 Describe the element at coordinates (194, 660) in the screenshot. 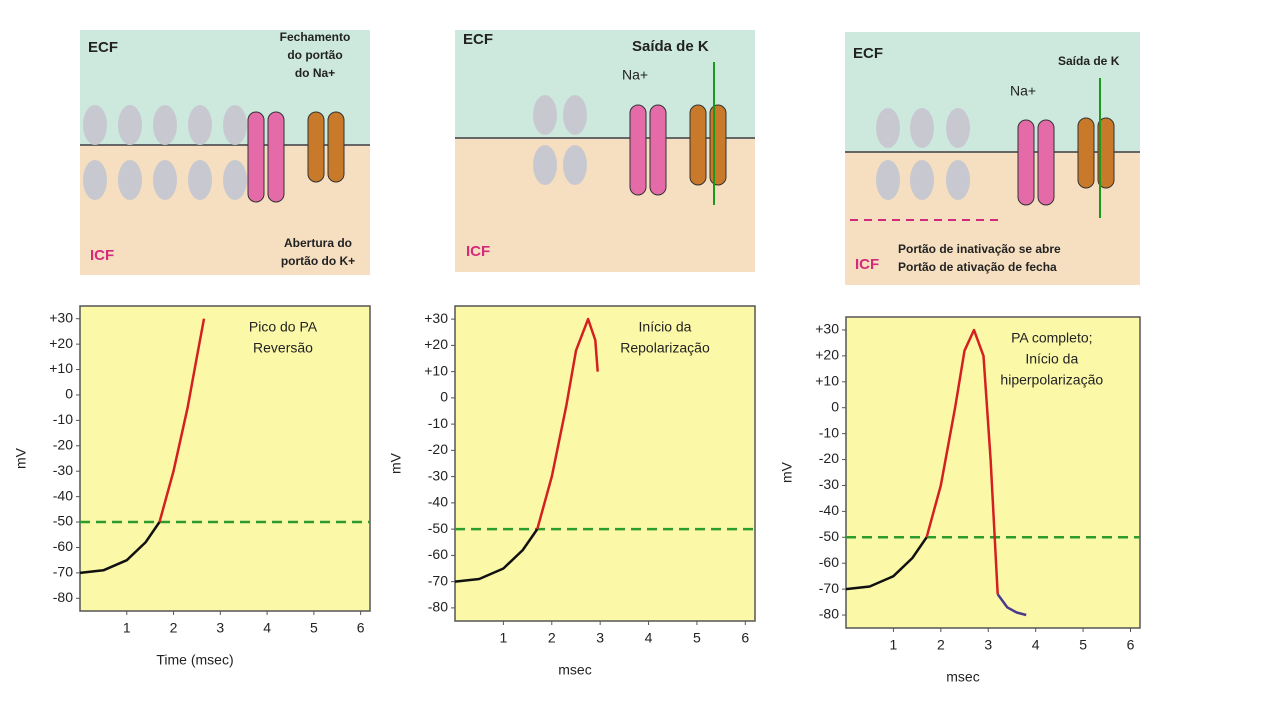

I see `x-axis-label: Time (msec)` at that location.